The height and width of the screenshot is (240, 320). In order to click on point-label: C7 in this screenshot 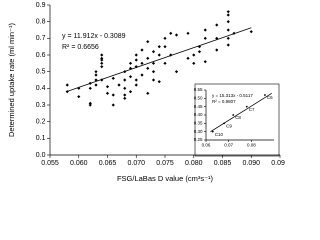, I will do `click(252, 109)`.